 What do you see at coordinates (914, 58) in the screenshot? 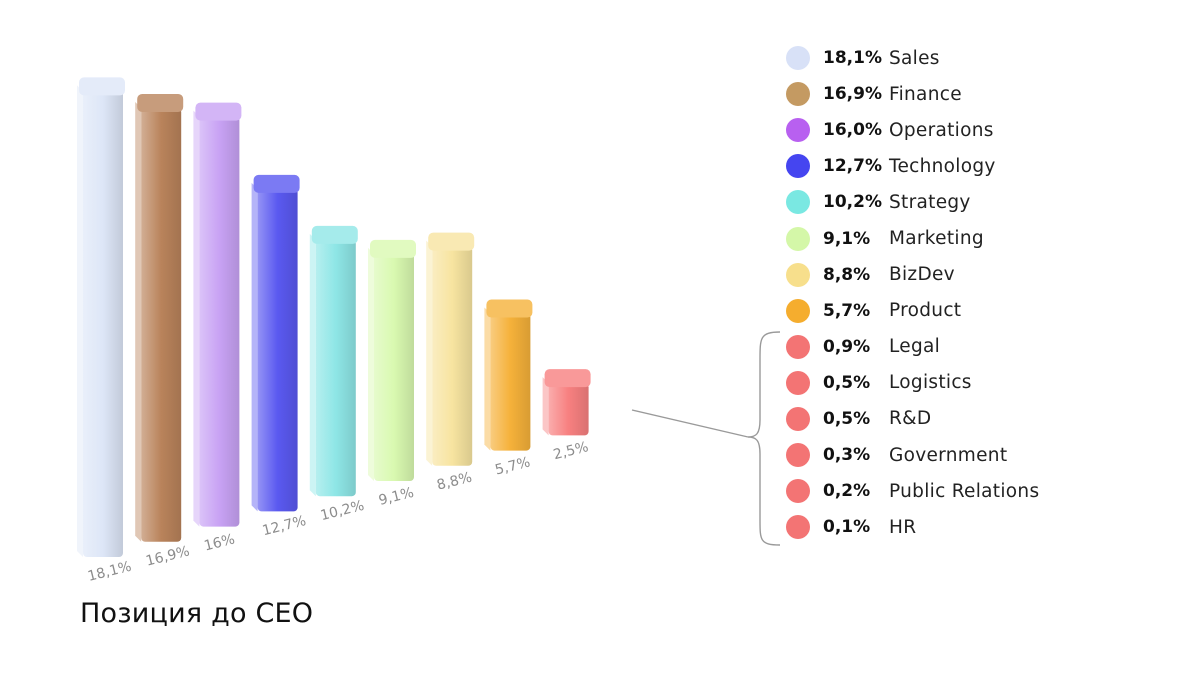
I see `legend-label: Sales` at bounding box center [914, 58].